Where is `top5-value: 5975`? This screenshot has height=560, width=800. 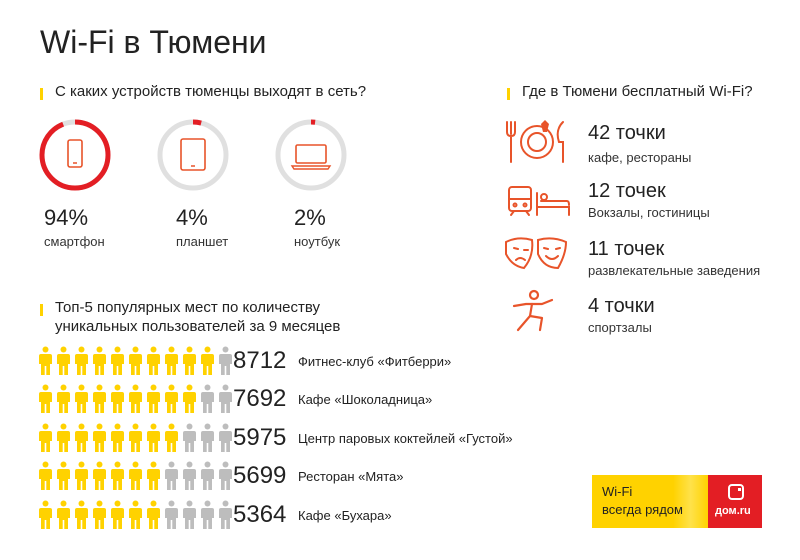
top5-value: 5975 is located at coordinates (260, 437).